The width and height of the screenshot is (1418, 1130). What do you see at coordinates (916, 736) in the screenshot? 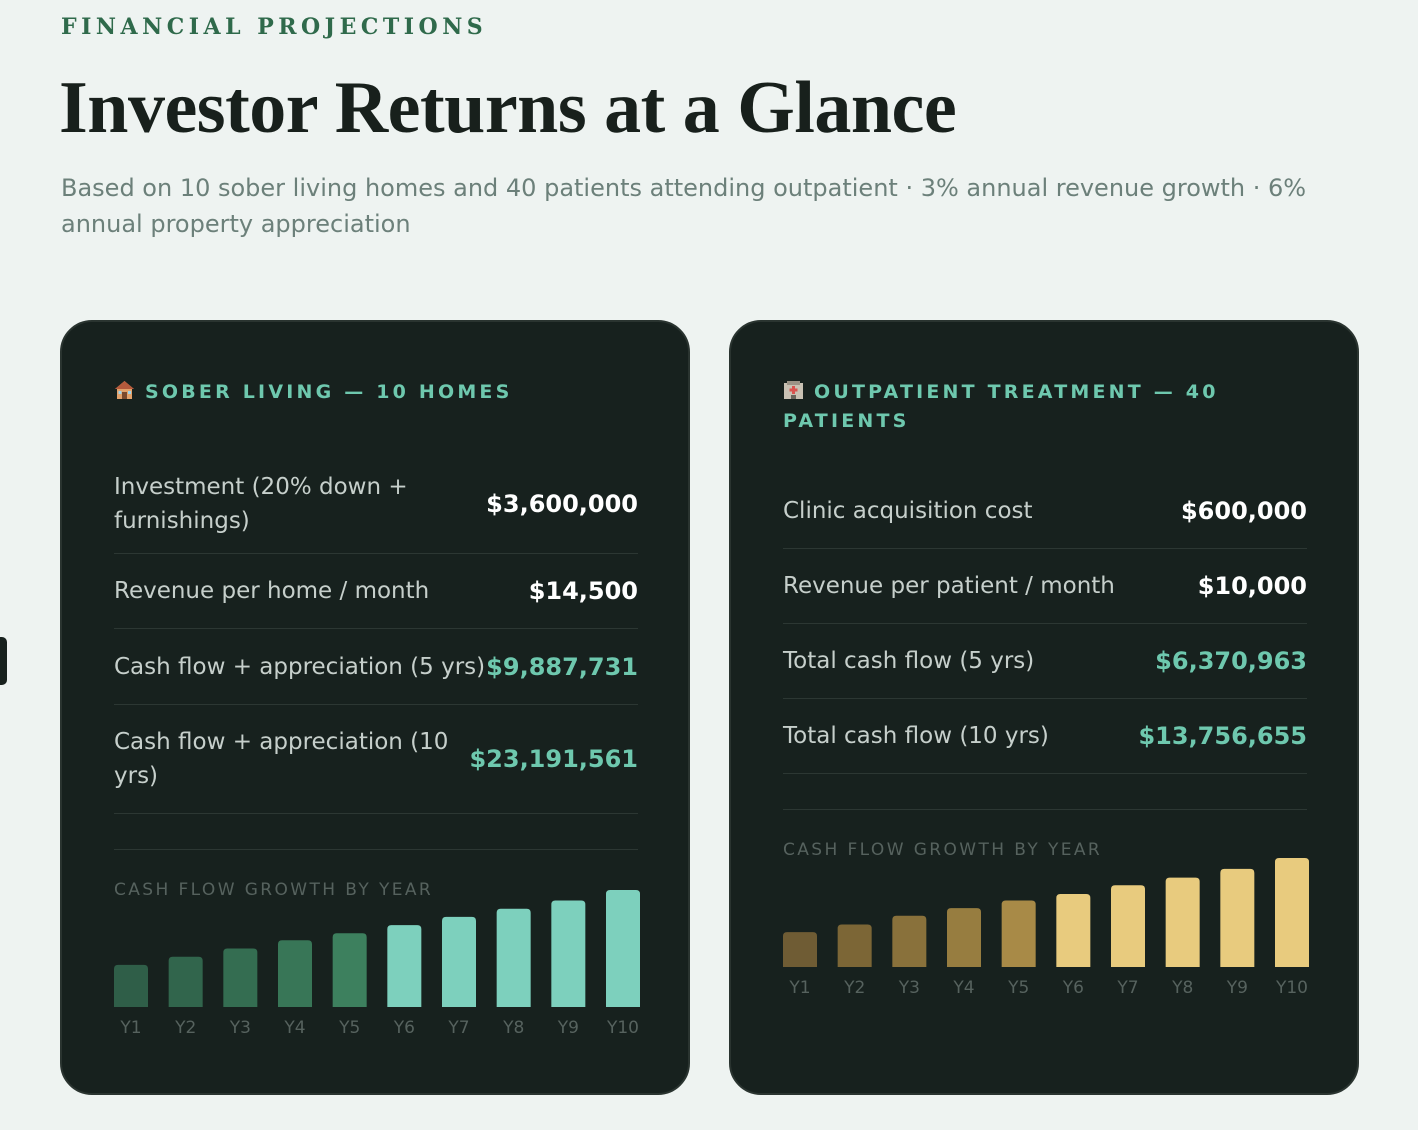
I see `metric-label: Total cash flow (10 yrs)` at bounding box center [916, 736].